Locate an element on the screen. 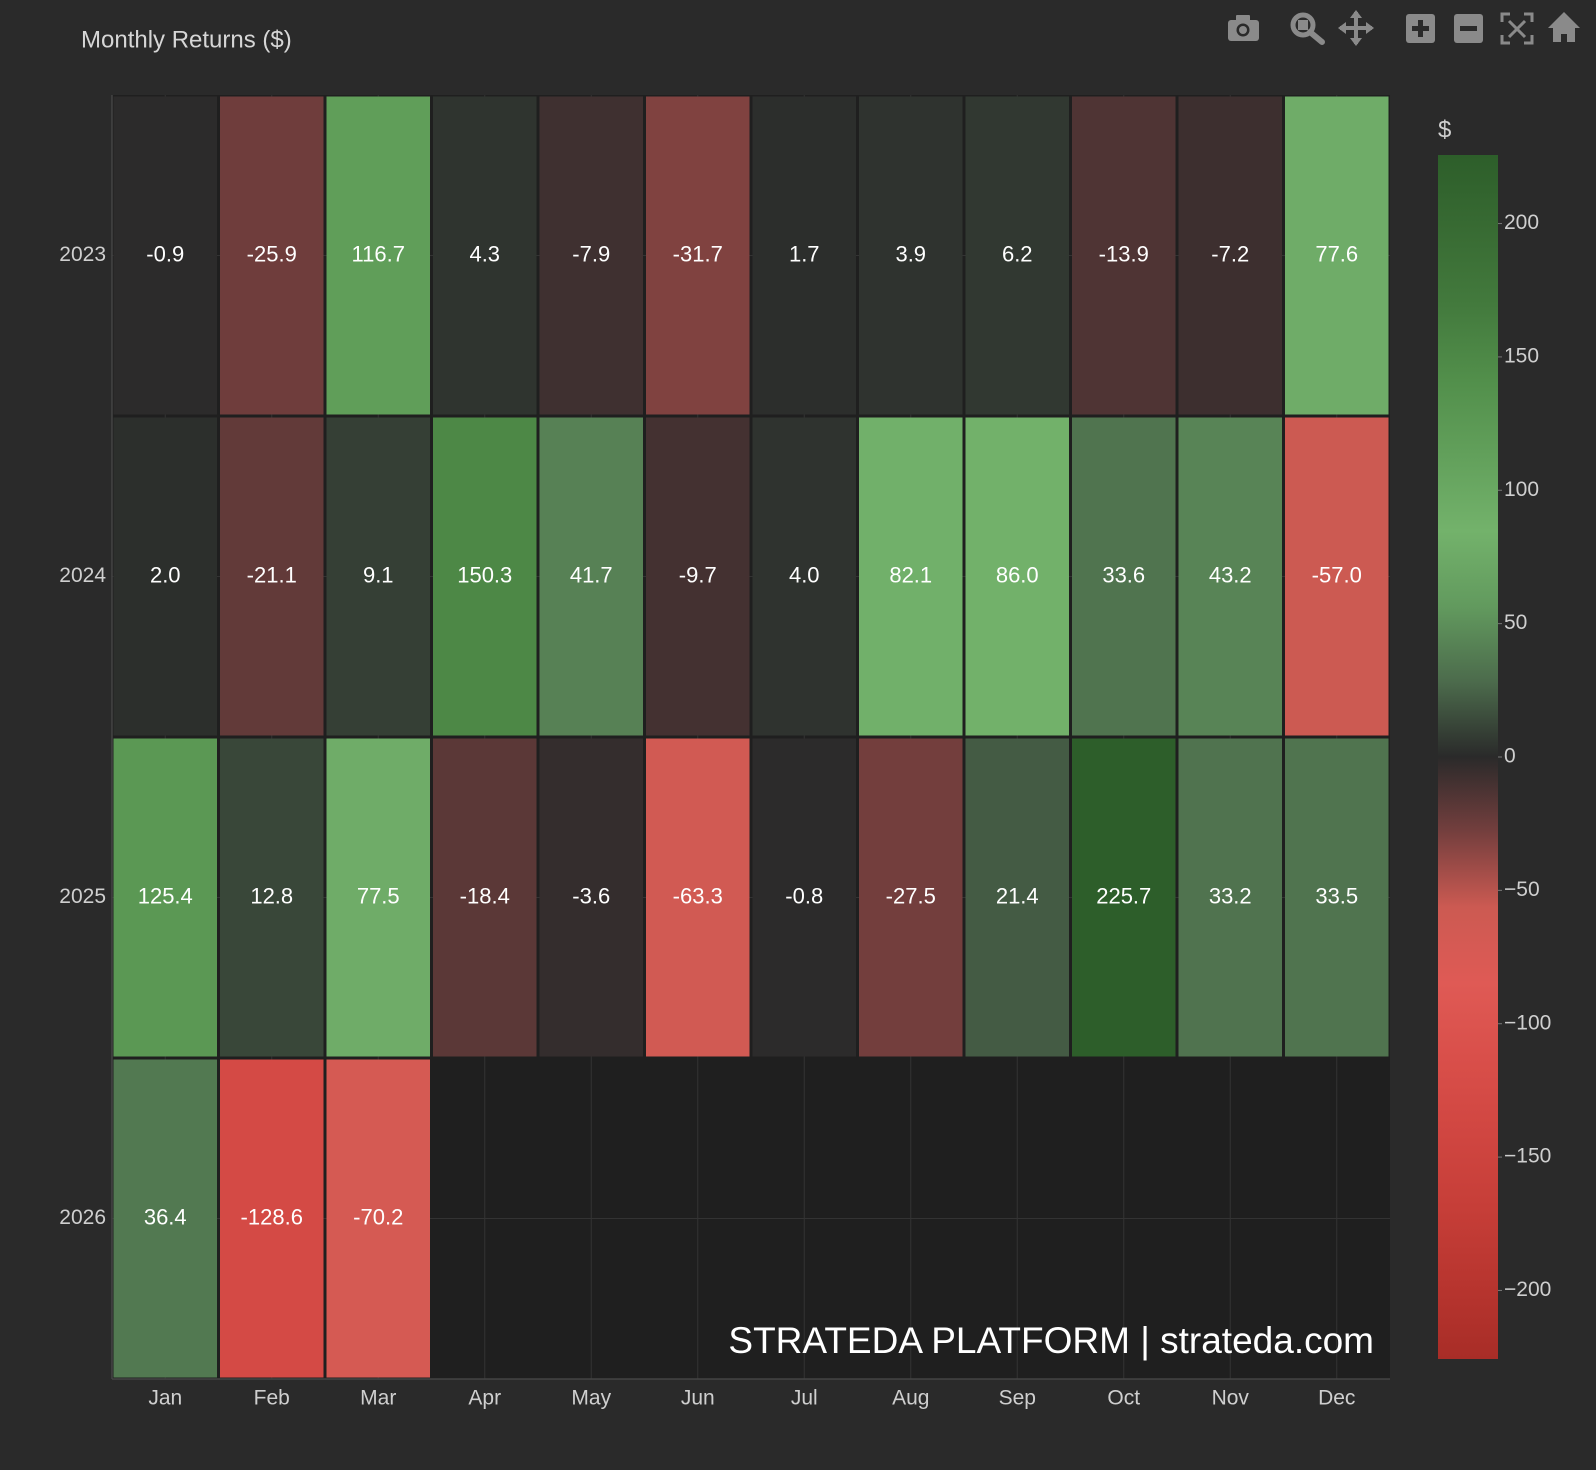 The image size is (1596, 1470). cell-label: 82.1 is located at coordinates (910, 574).